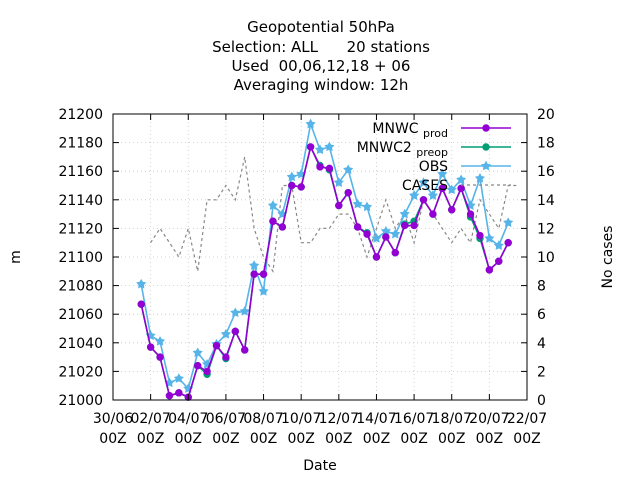 The image size is (640, 480). I want to click on y2-tick-label: 6, so click(541, 315).